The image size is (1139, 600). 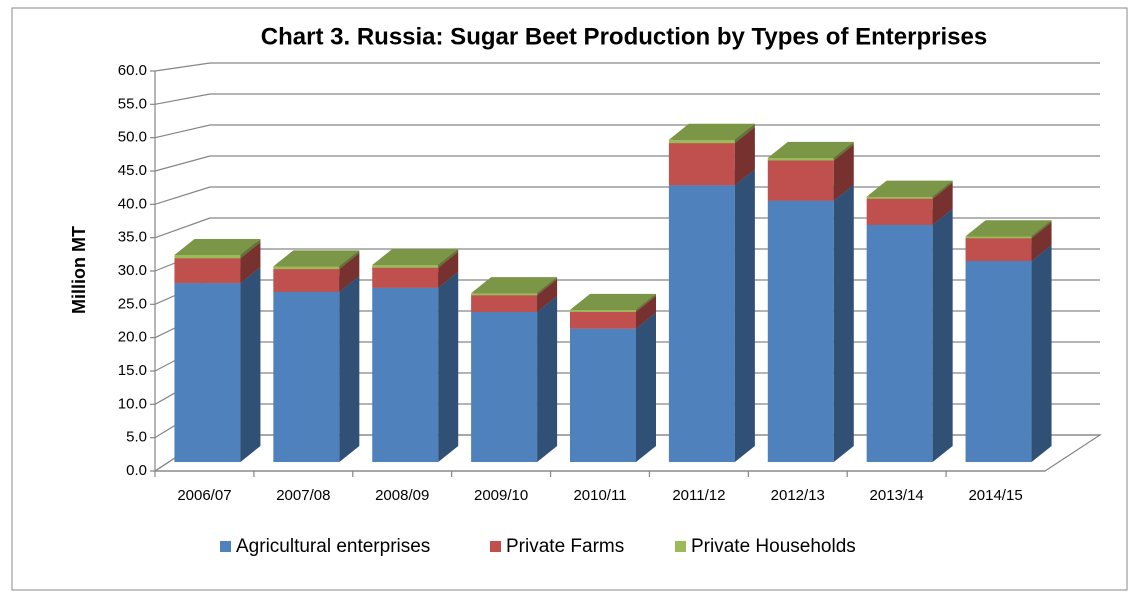 I want to click on legend-label: Private Farms, so click(x=565, y=546).